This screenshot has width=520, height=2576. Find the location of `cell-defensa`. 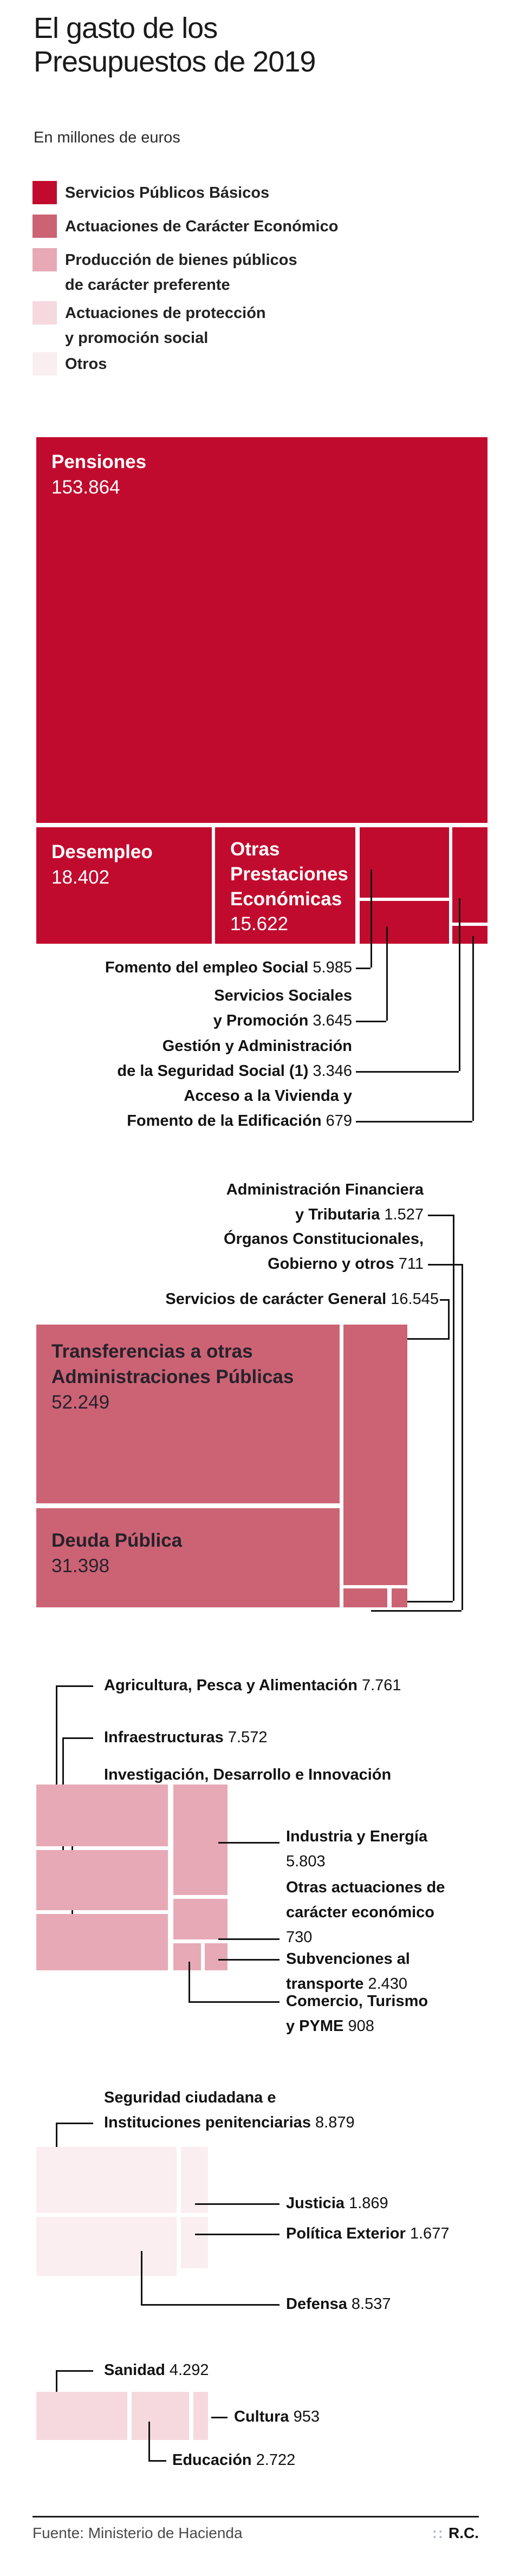

cell-defensa is located at coordinates (106, 2247).